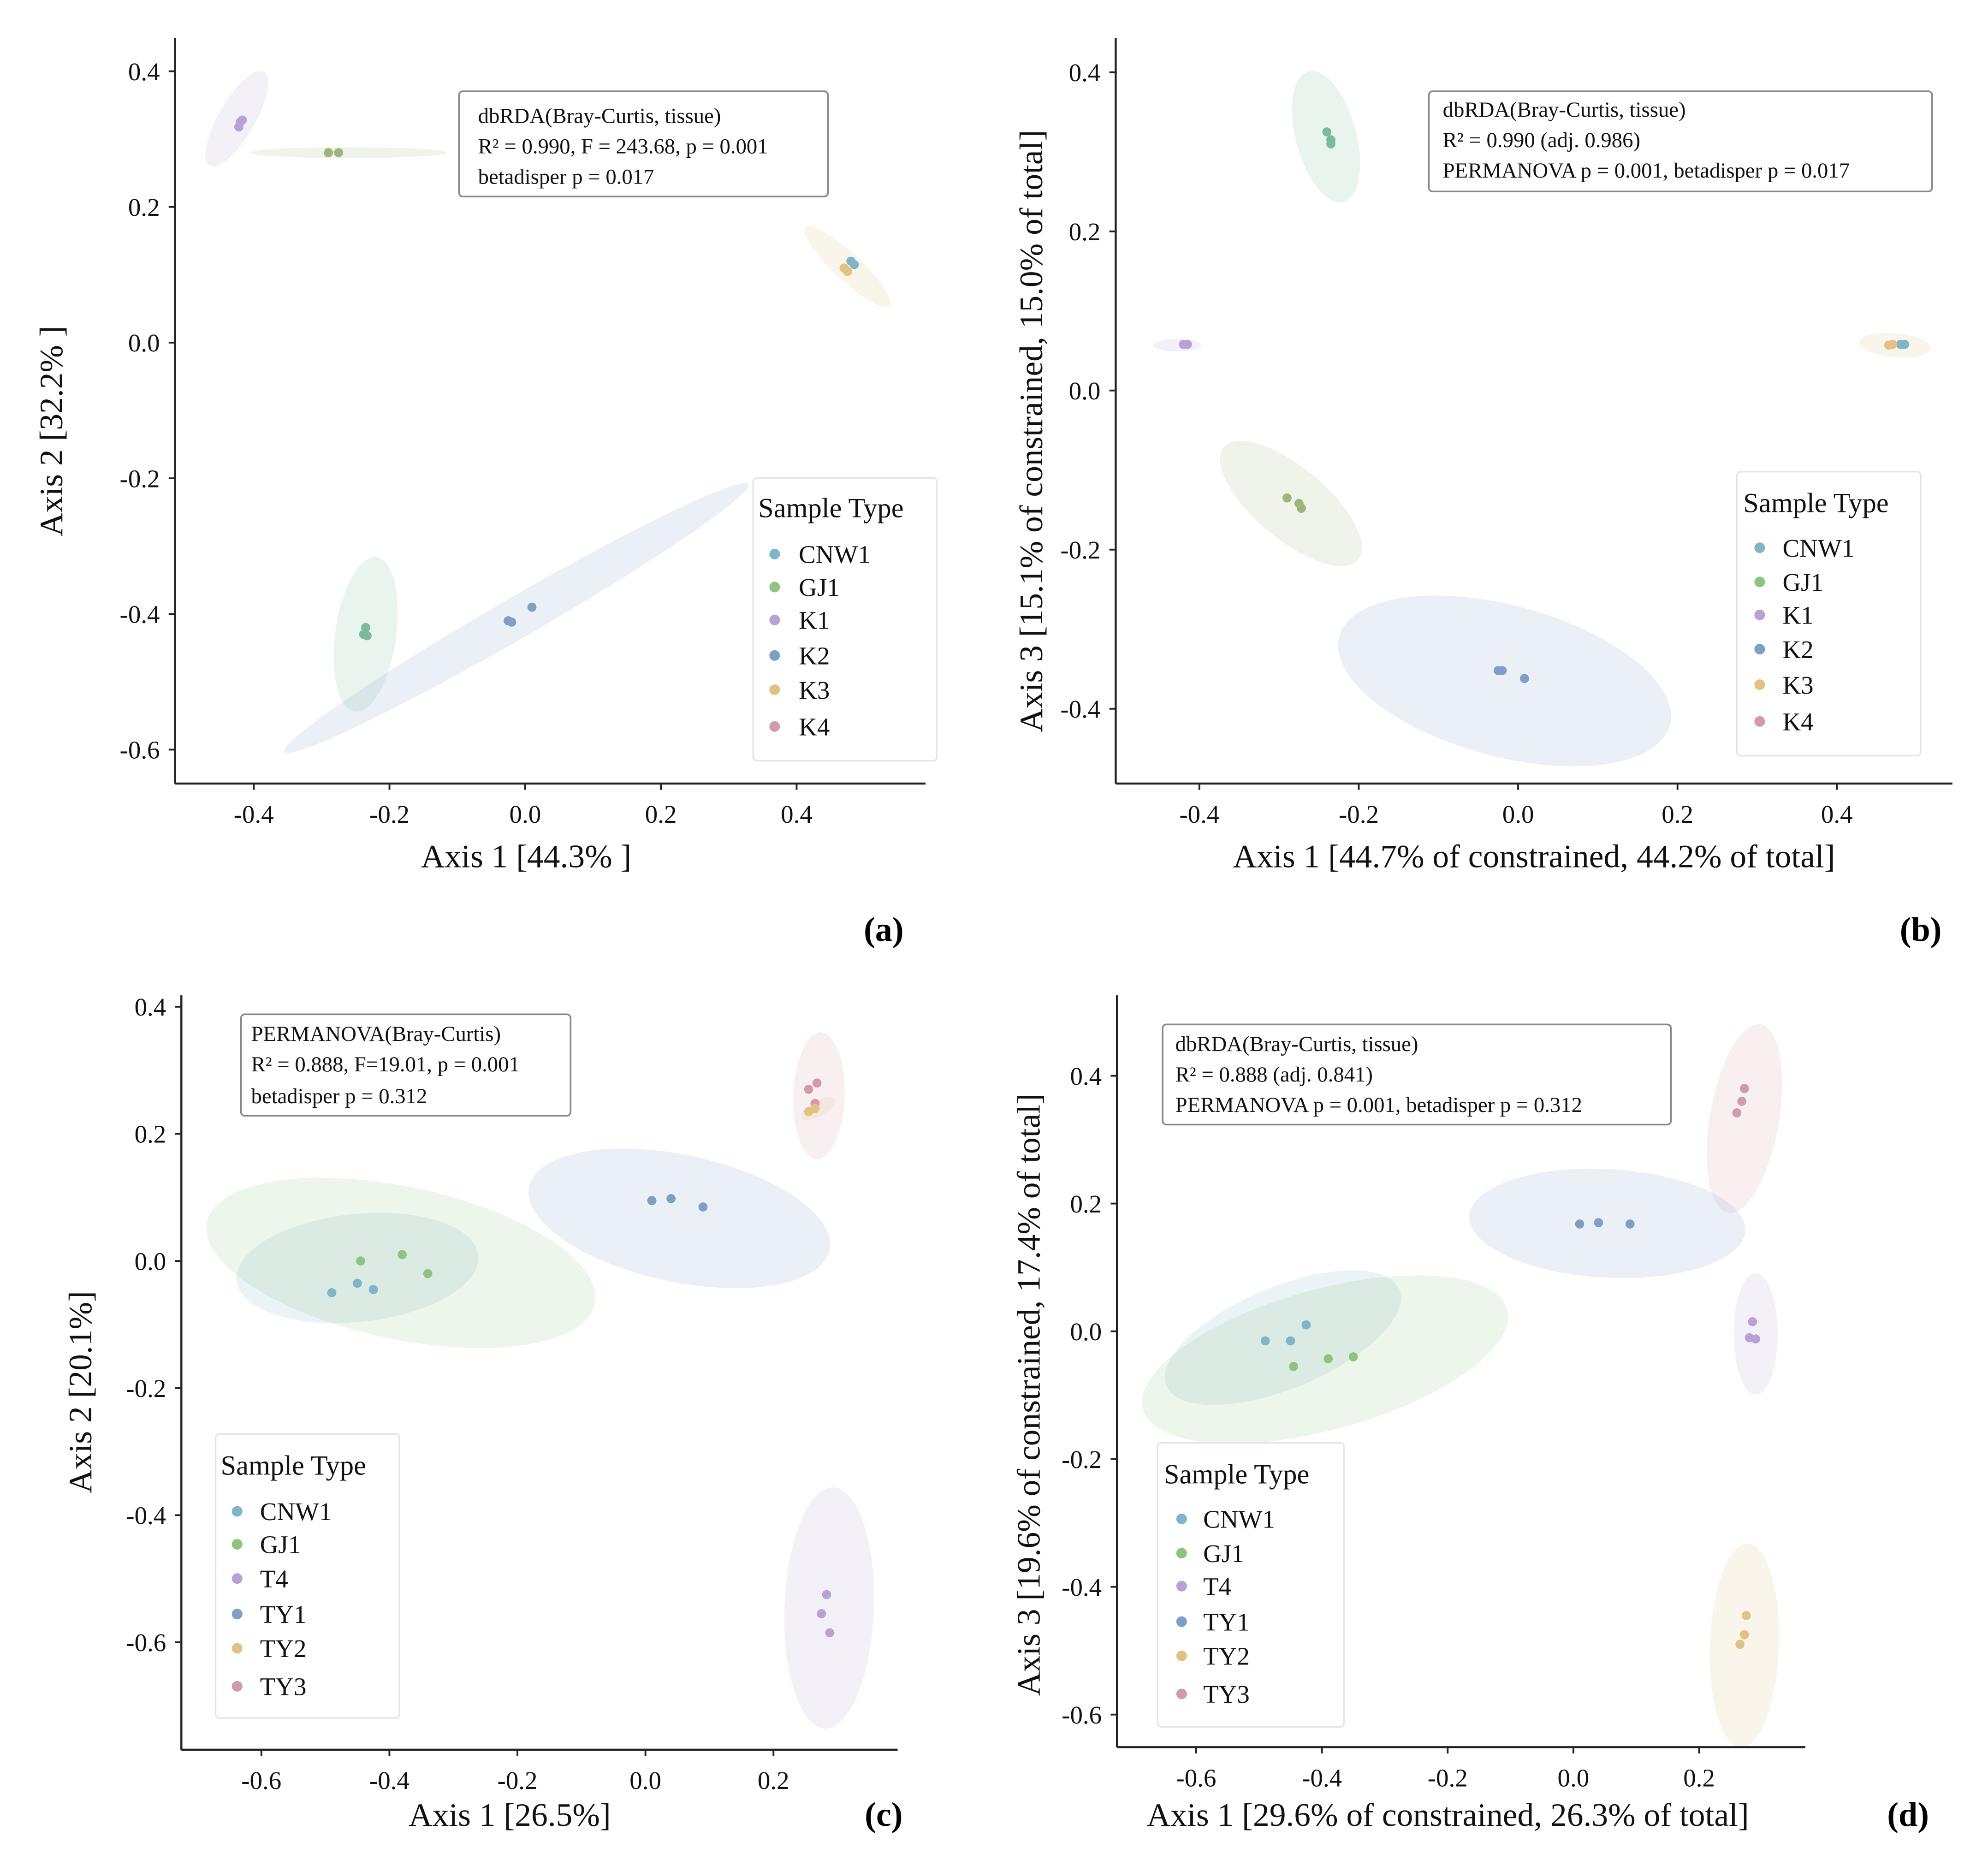  I want to click on data-point-ty2, so click(1746, 1616).